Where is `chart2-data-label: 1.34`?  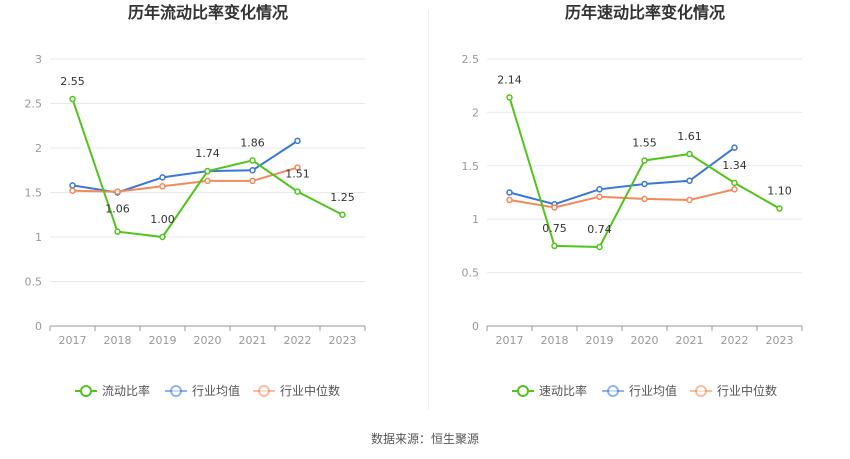 chart2-data-label: 1.34 is located at coordinates (734, 165).